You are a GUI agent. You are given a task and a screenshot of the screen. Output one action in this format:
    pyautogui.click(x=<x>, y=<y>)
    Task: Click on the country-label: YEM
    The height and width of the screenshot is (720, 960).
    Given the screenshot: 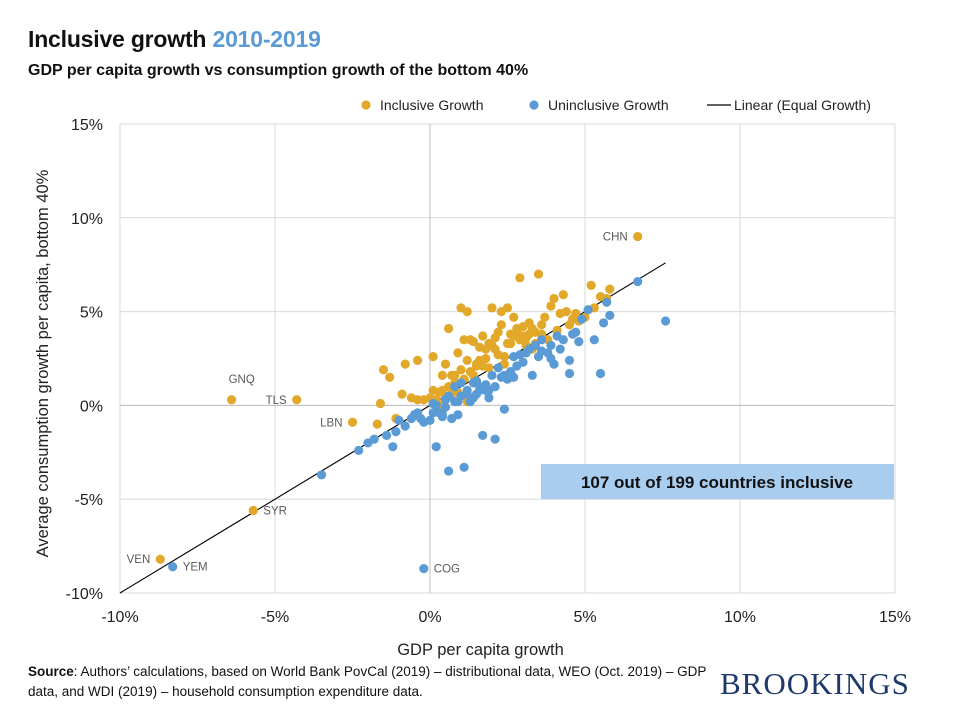 What is the action you would take?
    pyautogui.click(x=195, y=568)
    